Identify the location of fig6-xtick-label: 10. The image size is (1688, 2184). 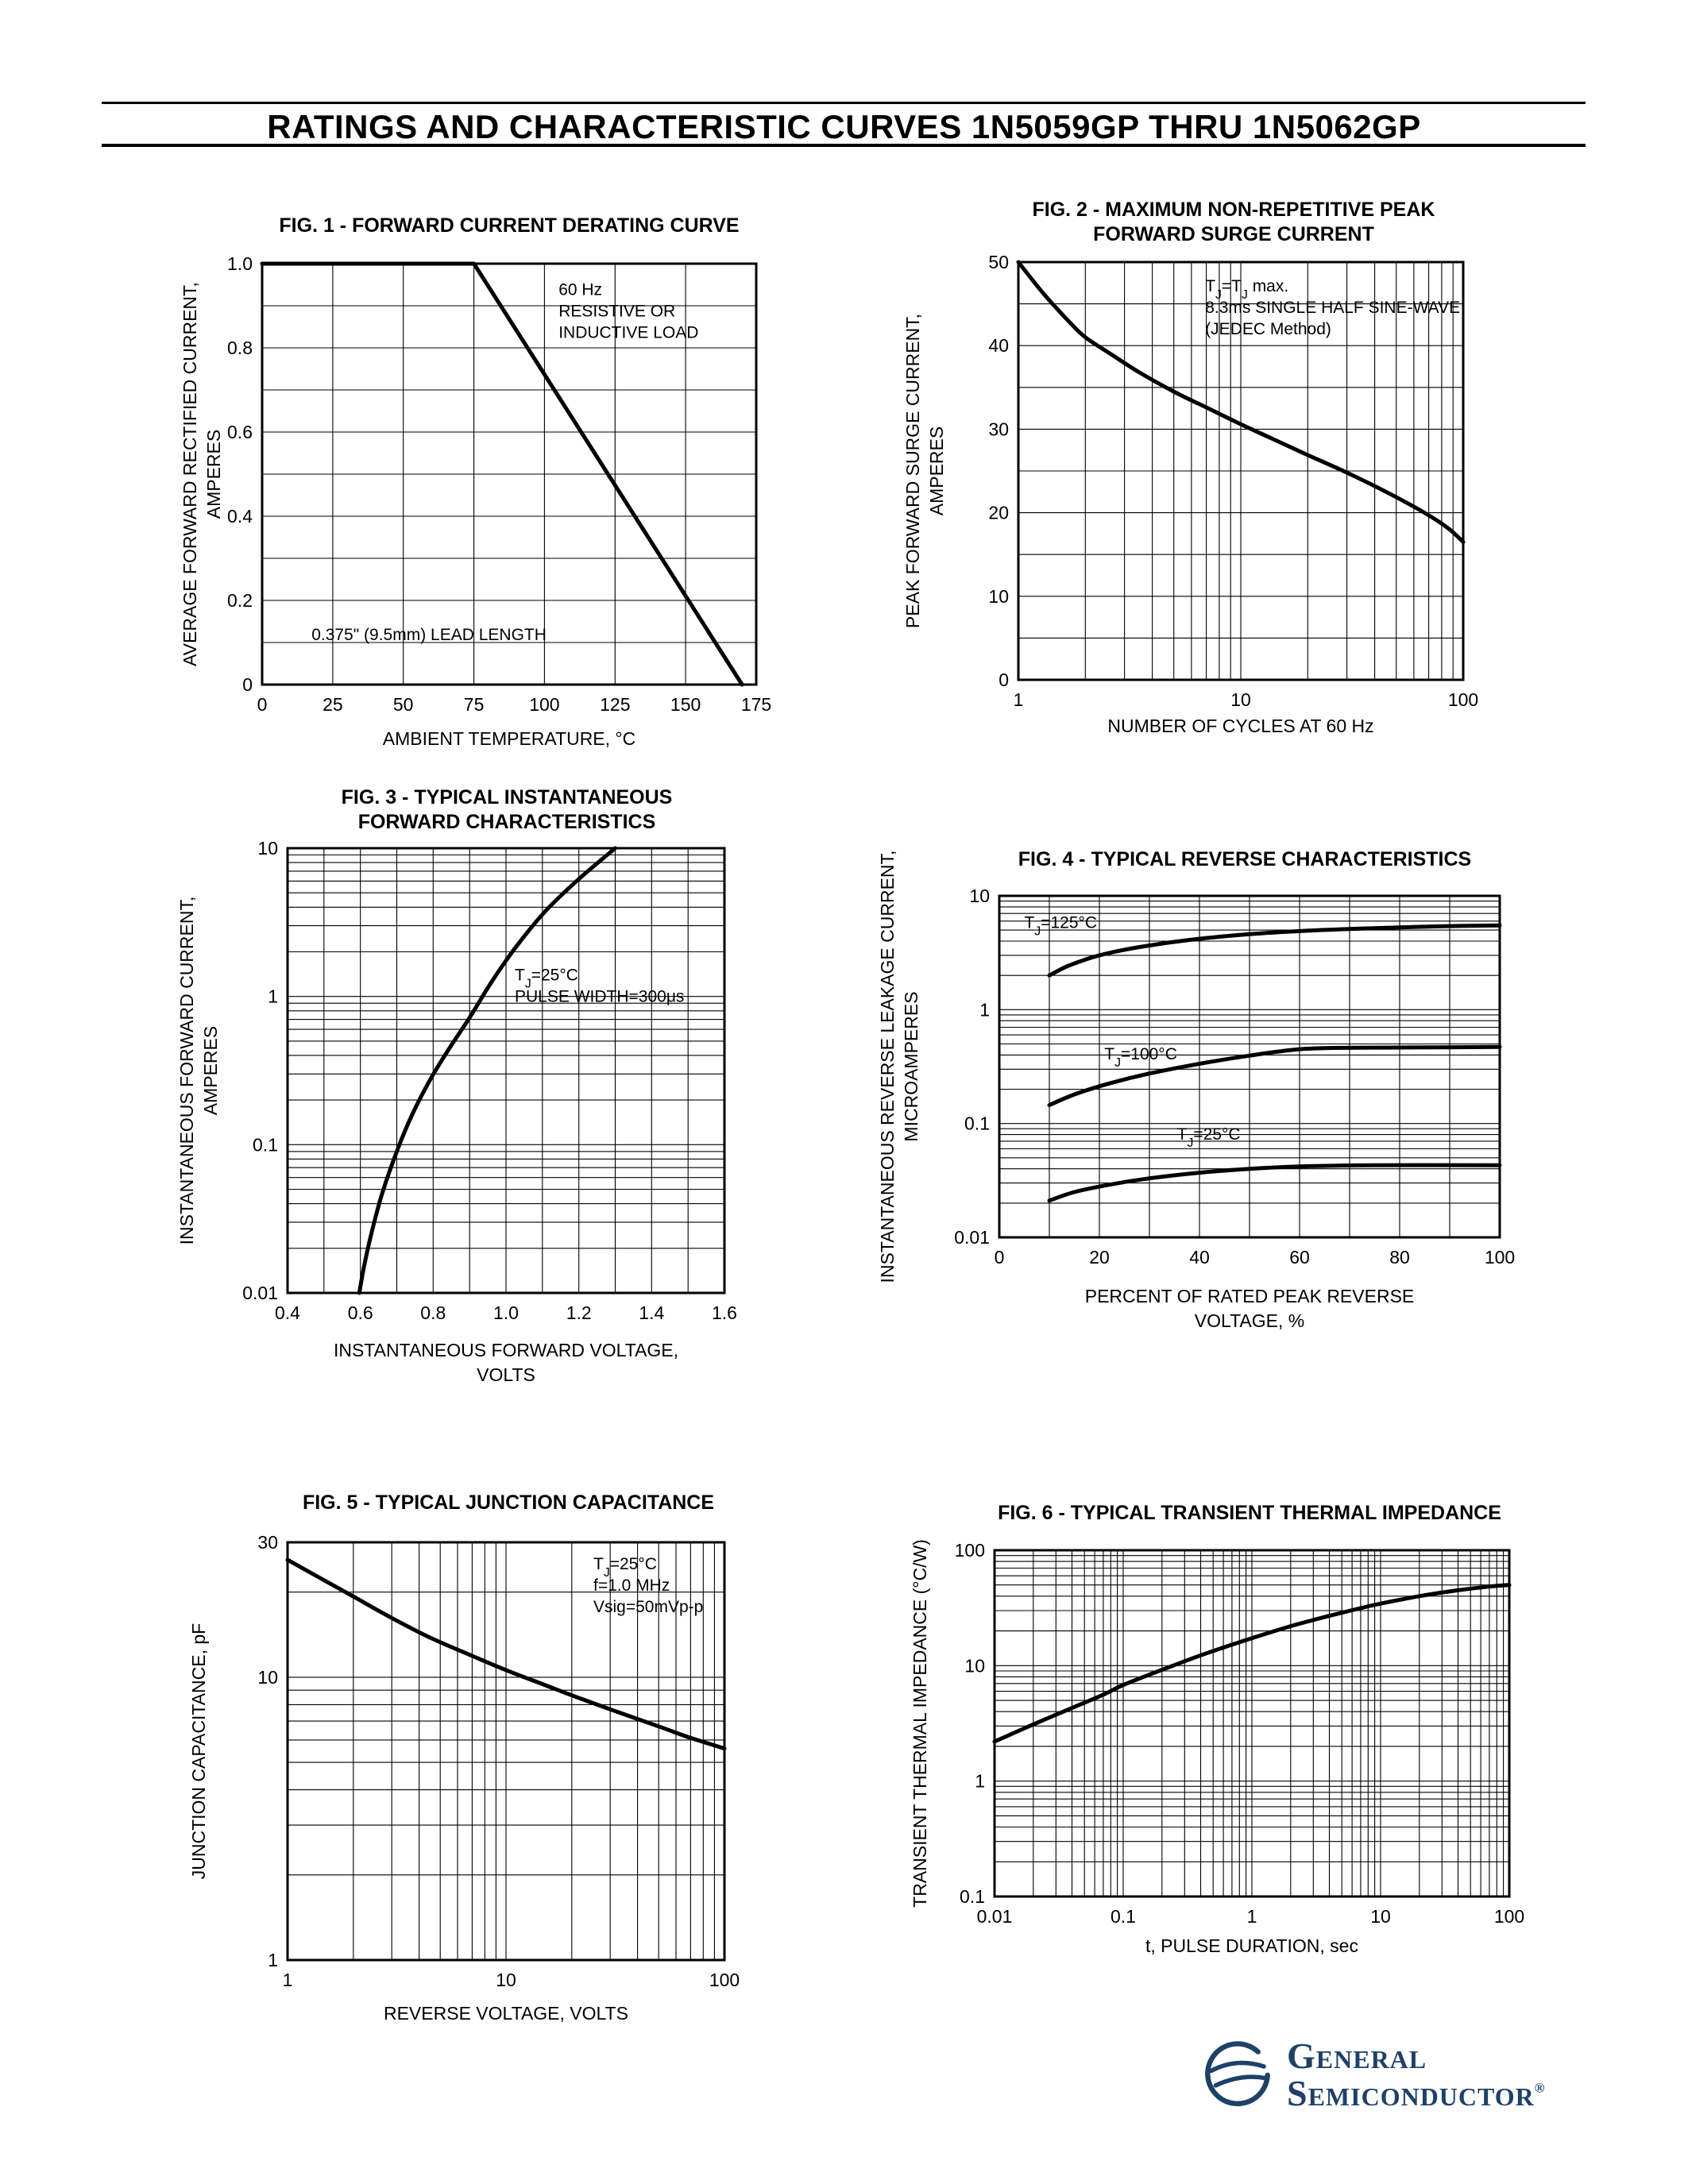
(1380, 1916).